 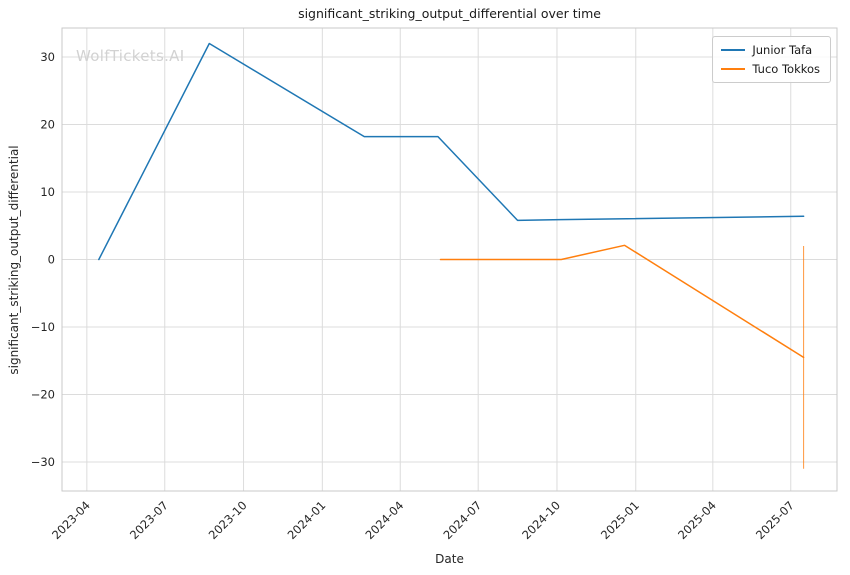 What do you see at coordinates (384, 520) in the screenshot?
I see `x-tick-label: 2024-04` at bounding box center [384, 520].